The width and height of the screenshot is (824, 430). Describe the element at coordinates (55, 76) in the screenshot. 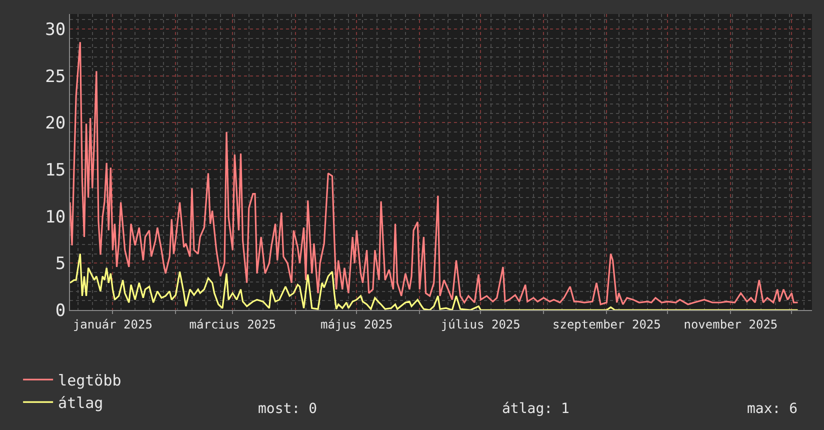

I see `y-tick-label: 25` at that location.